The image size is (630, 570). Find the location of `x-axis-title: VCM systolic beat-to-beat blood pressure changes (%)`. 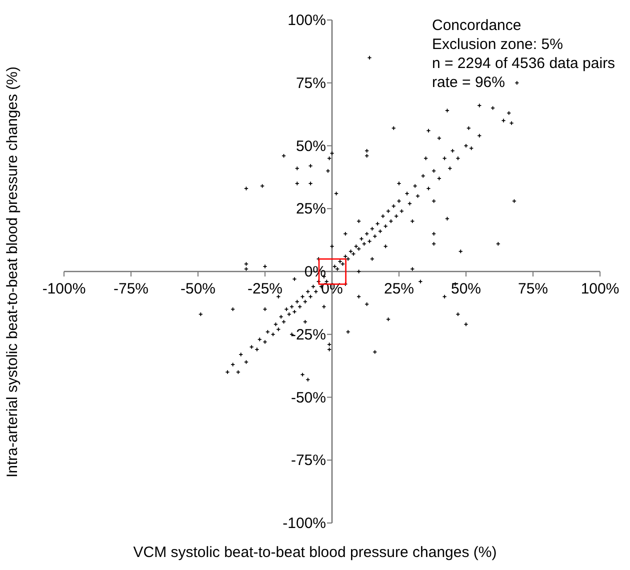

x-axis-title: VCM systolic beat-to-beat blood pressure changes (%) is located at coordinates (315, 552).